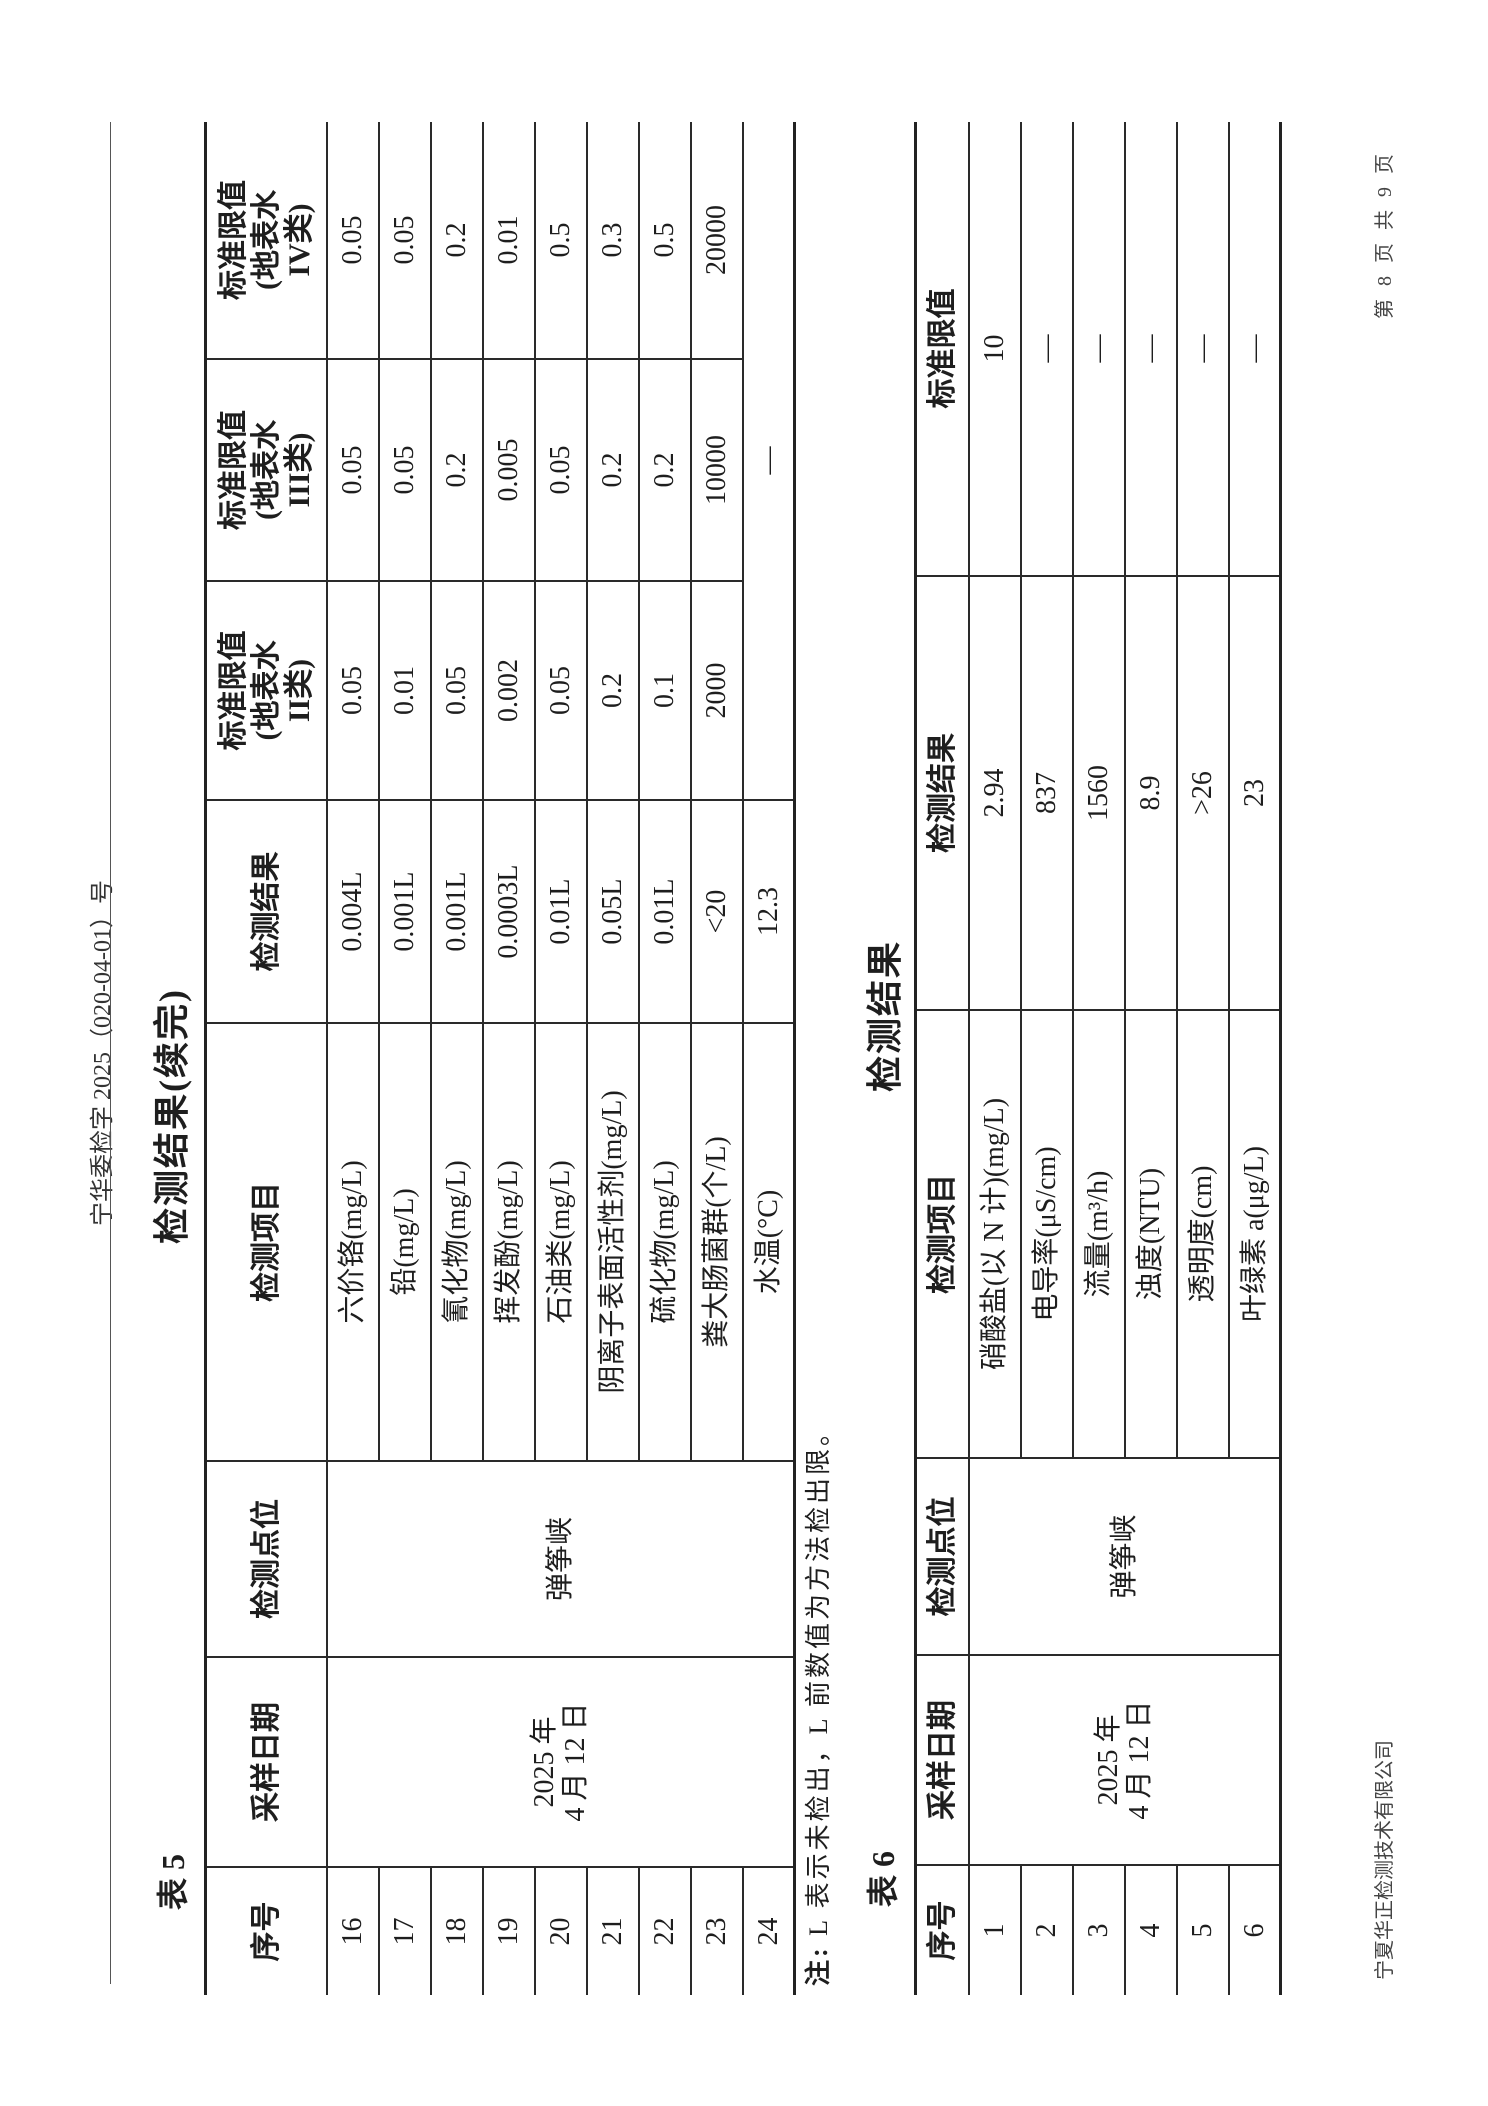 The width and height of the screenshot is (1488, 2106). Describe the element at coordinates (994, 349) in the screenshot. I see `limit-limit: 10` at that location.